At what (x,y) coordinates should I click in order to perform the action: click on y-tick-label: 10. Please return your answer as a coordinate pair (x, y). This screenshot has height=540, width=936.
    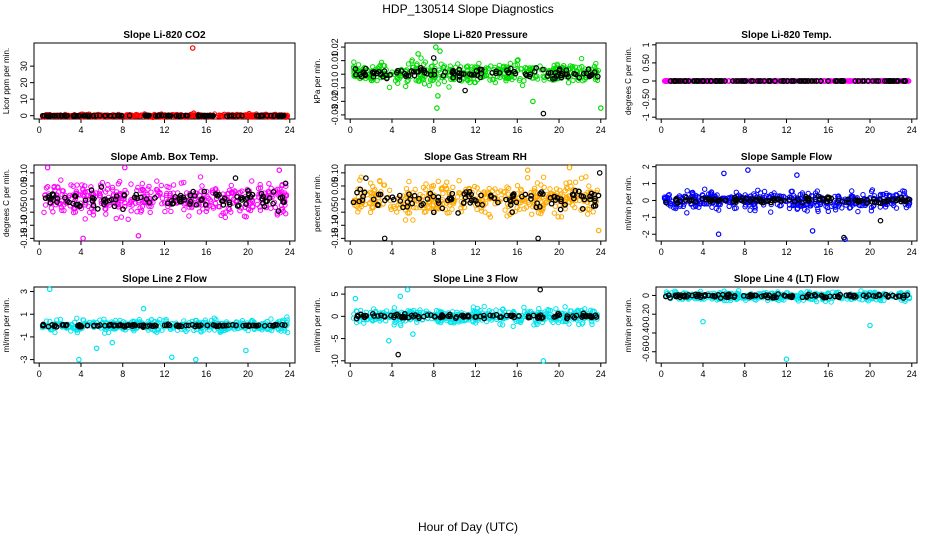
    Looking at the image, I should click on (24, 99).